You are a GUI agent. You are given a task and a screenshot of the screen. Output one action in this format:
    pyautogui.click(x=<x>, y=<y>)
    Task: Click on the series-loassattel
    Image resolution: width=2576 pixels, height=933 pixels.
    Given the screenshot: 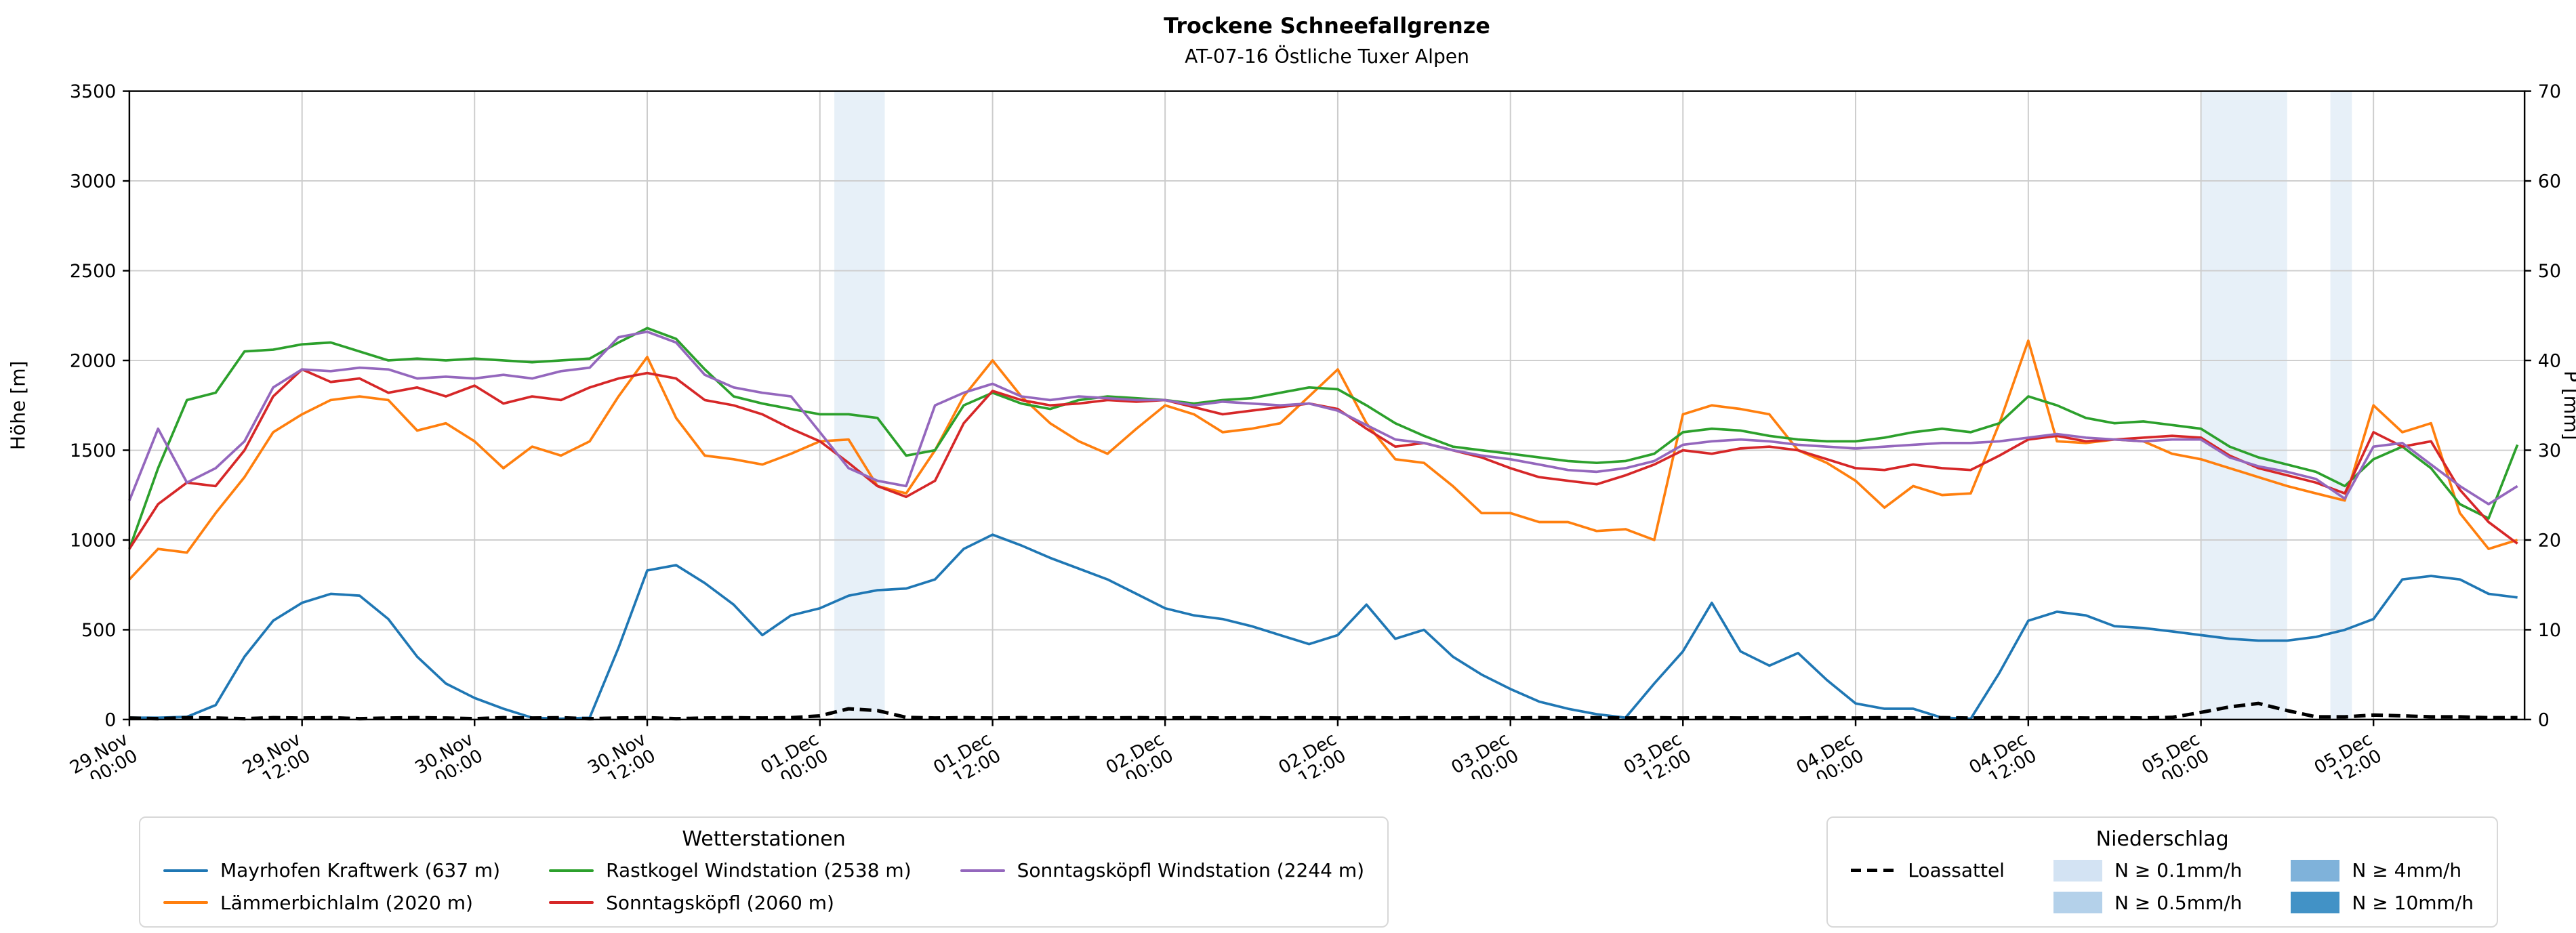 What is the action you would take?
    pyautogui.click(x=1324, y=711)
    